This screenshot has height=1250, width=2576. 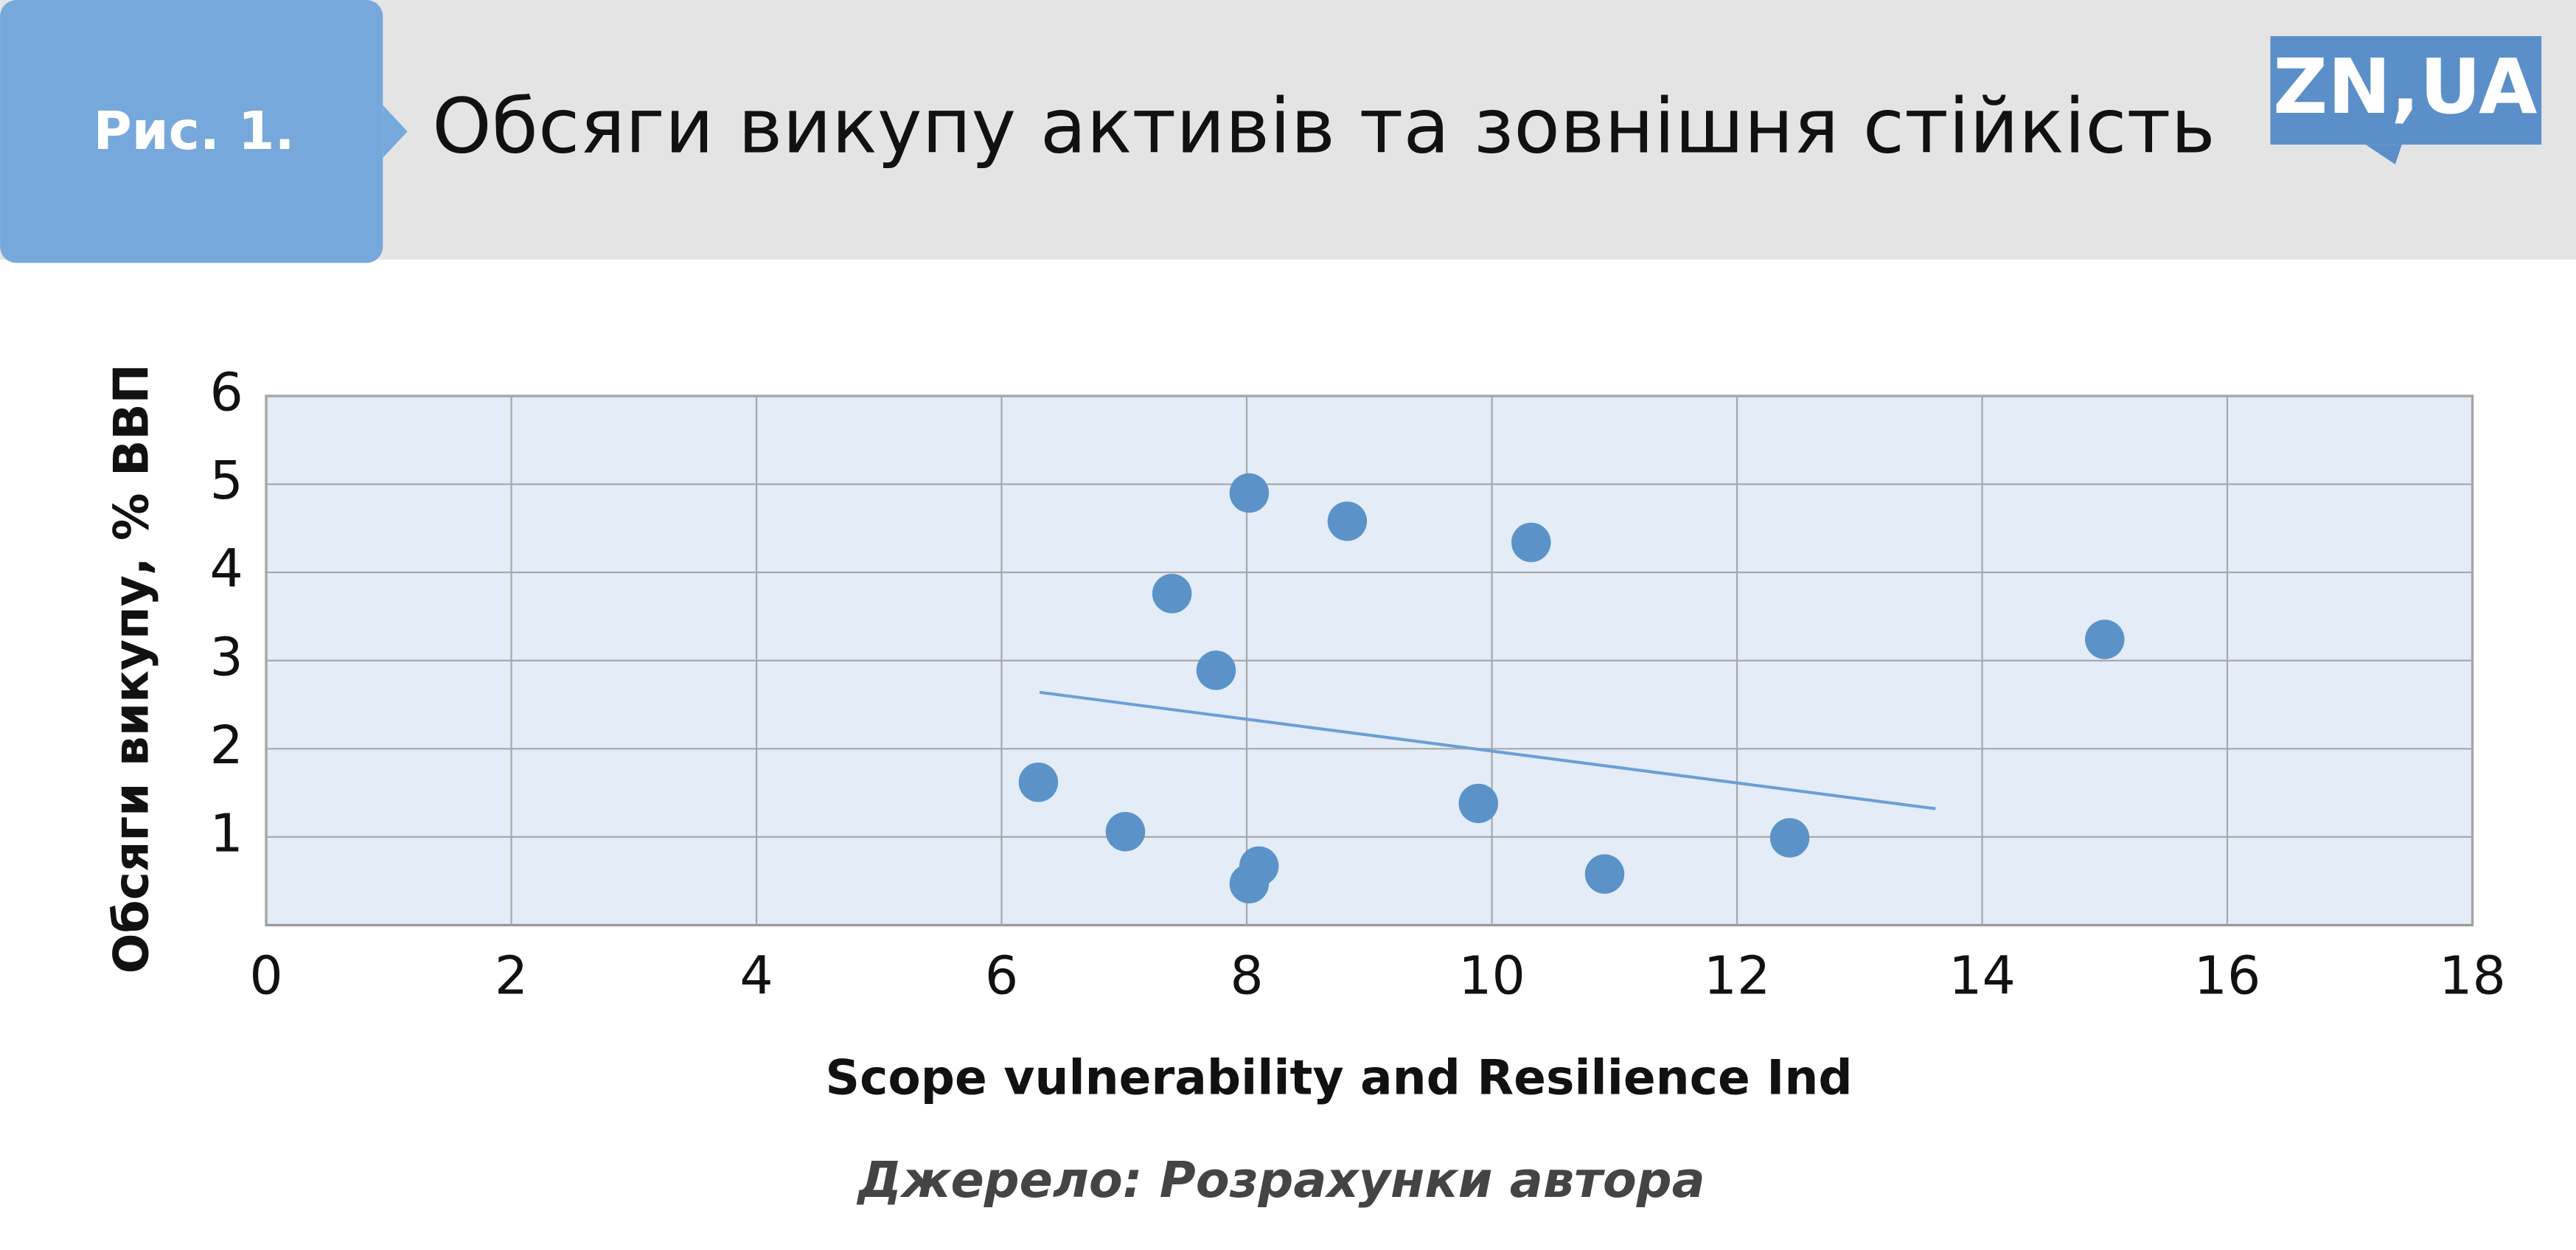 I want to click on x-tick-label: 14, so click(x=1982, y=976).